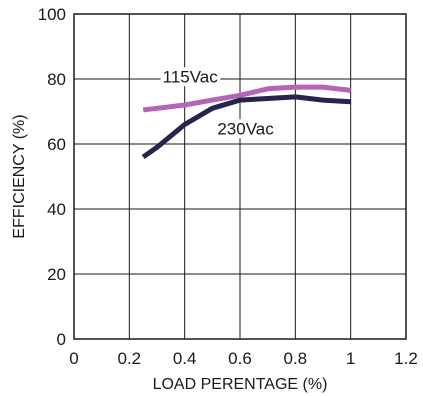  Describe the element at coordinates (52, 14) in the screenshot. I see `y-tick-label: 100` at that location.